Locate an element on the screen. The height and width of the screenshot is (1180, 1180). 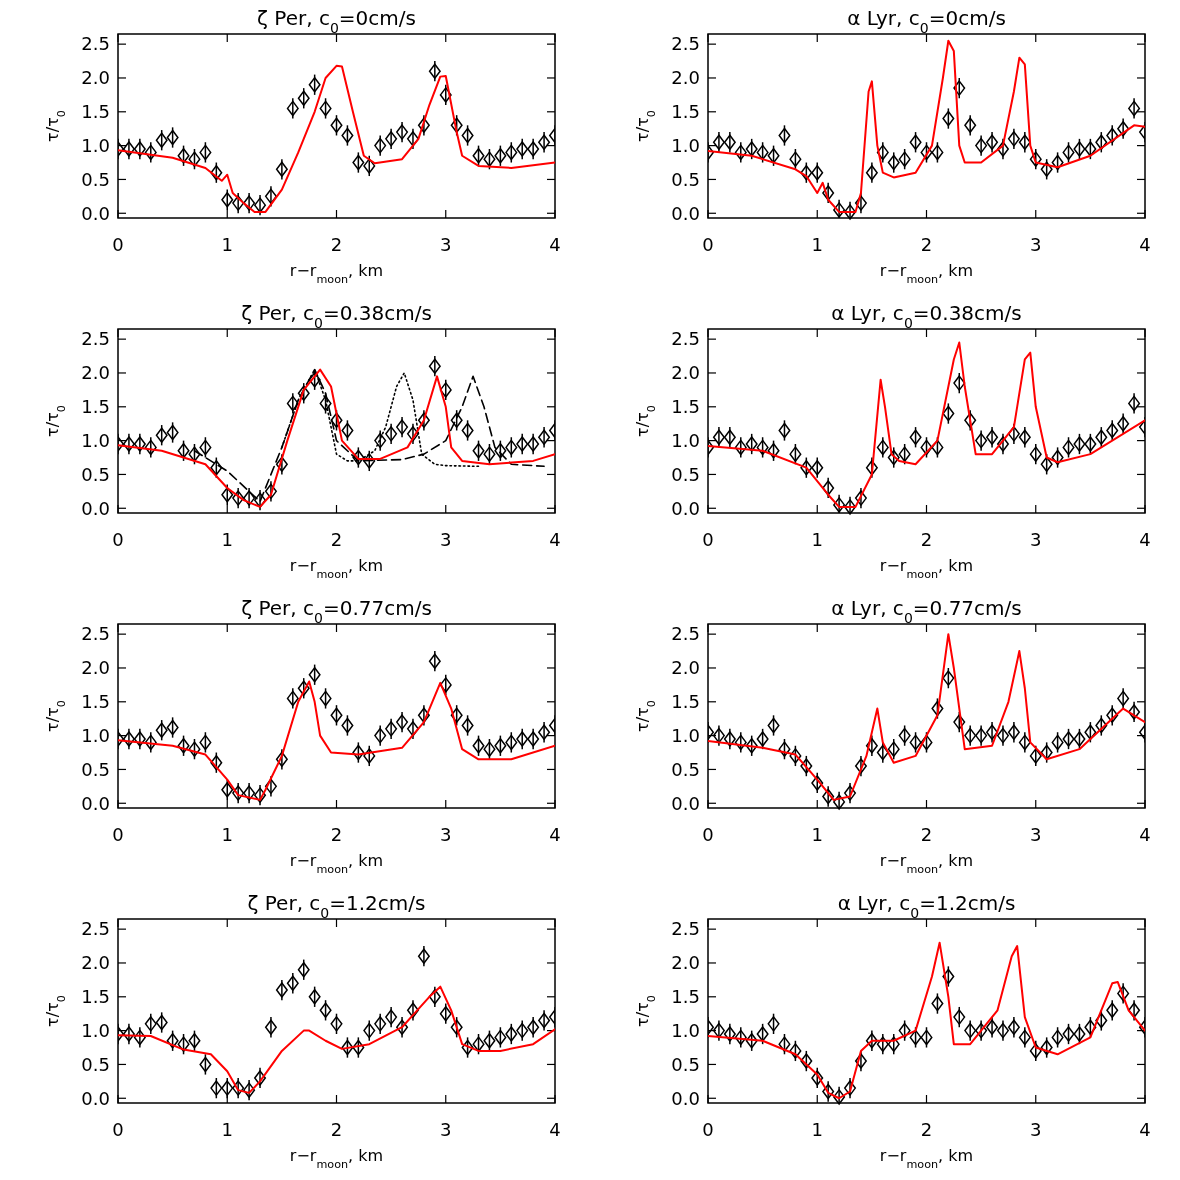
chart-title: α Lyr, c$_{0}$=0cm/s is located at coordinates (926, 21).